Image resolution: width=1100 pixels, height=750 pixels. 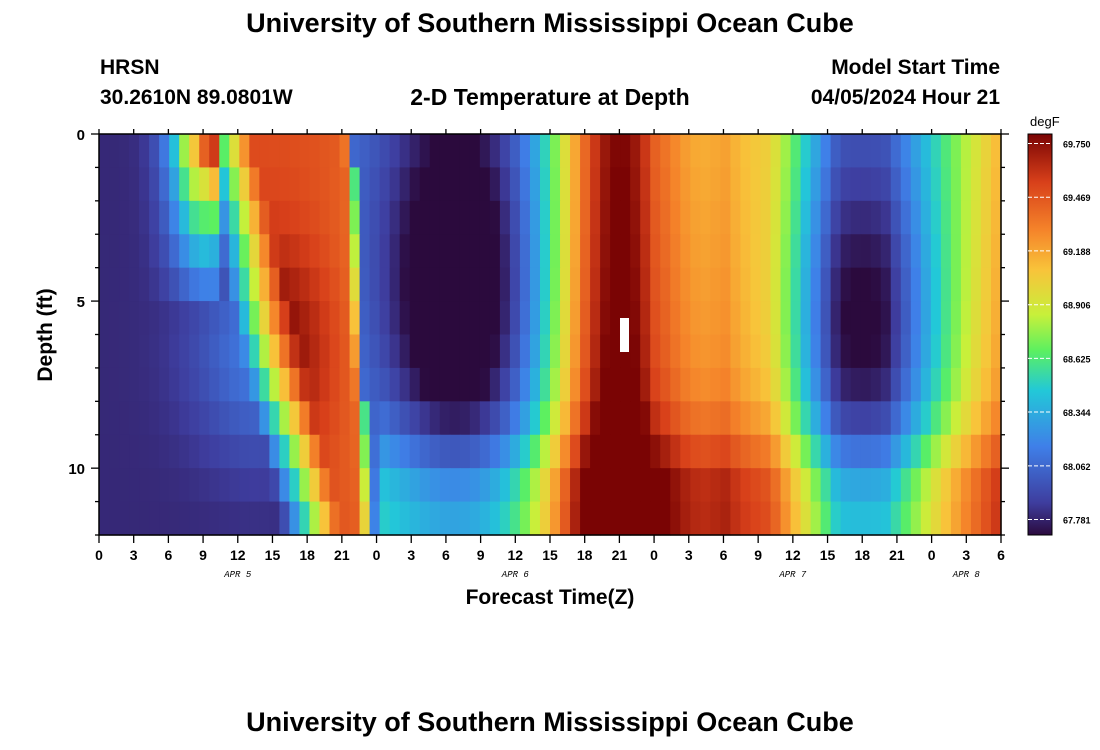 I want to click on colorbar-tick-label: 69.469, so click(x=1077, y=198).